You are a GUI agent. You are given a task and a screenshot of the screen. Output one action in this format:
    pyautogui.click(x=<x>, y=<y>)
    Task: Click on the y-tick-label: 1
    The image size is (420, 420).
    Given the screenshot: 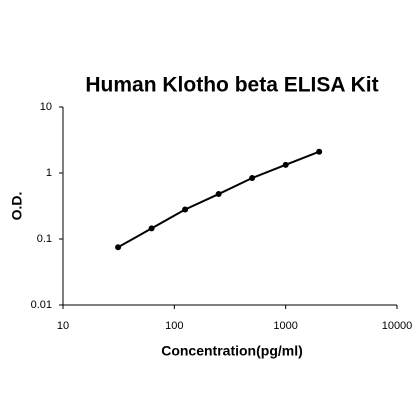 What is the action you would take?
    pyautogui.click(x=49, y=173)
    